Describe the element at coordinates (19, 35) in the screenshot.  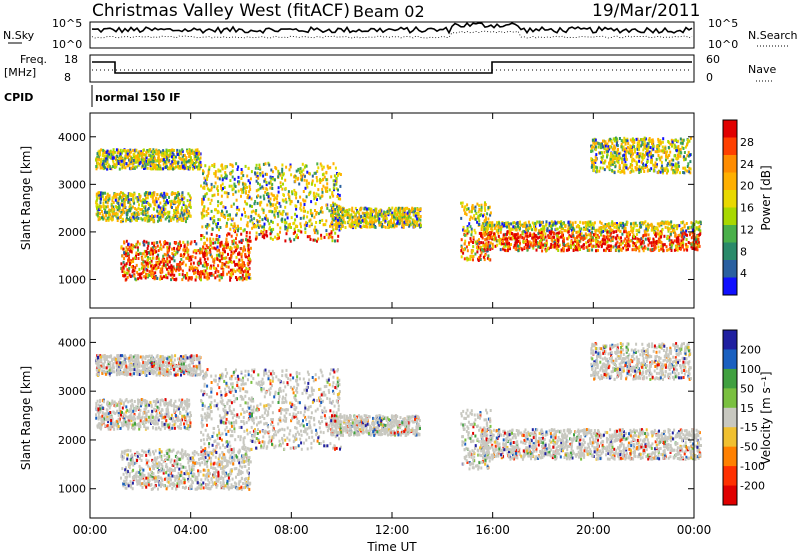
I see `noise-sky-label: N.Sky` at that location.